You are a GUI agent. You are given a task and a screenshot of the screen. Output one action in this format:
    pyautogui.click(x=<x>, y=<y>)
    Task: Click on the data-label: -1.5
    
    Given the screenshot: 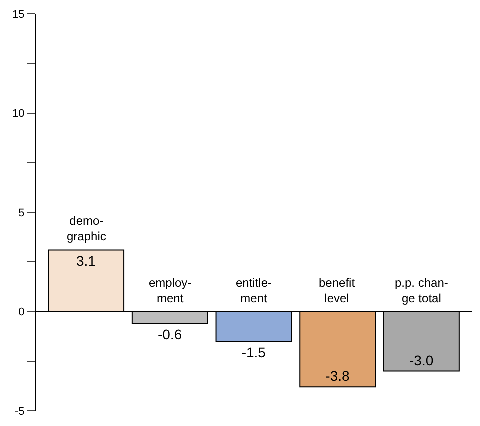 What is the action you would take?
    pyautogui.click(x=254, y=352)
    